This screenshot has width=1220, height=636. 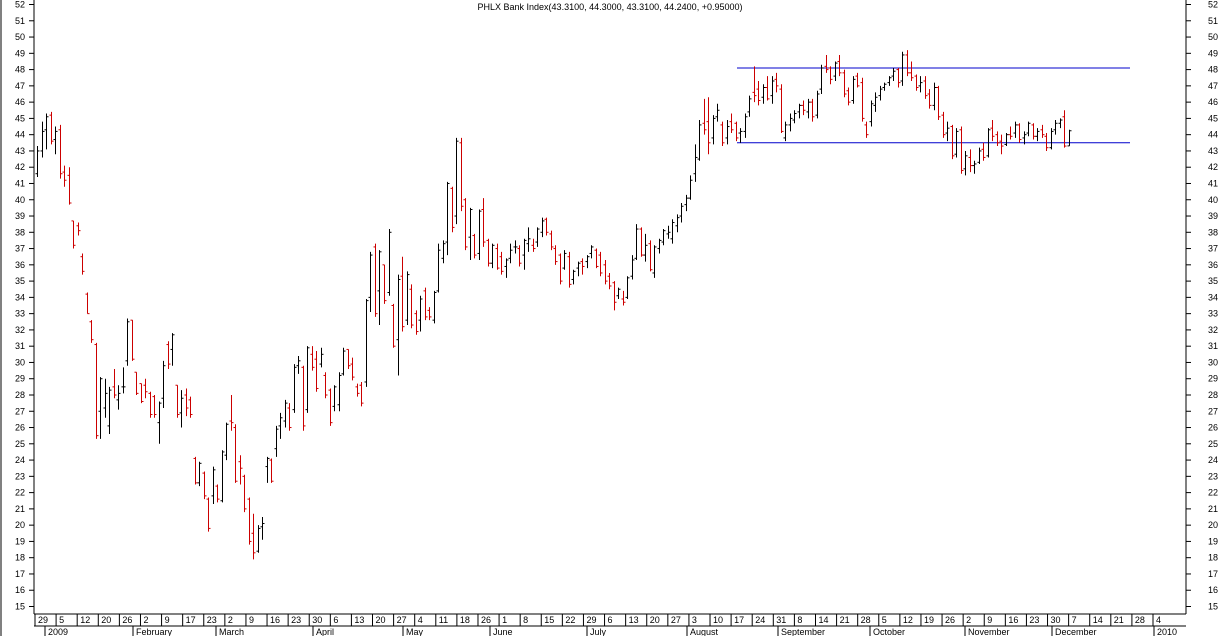 I want to click on y-tick-label-right: 42, so click(x=1213, y=167).